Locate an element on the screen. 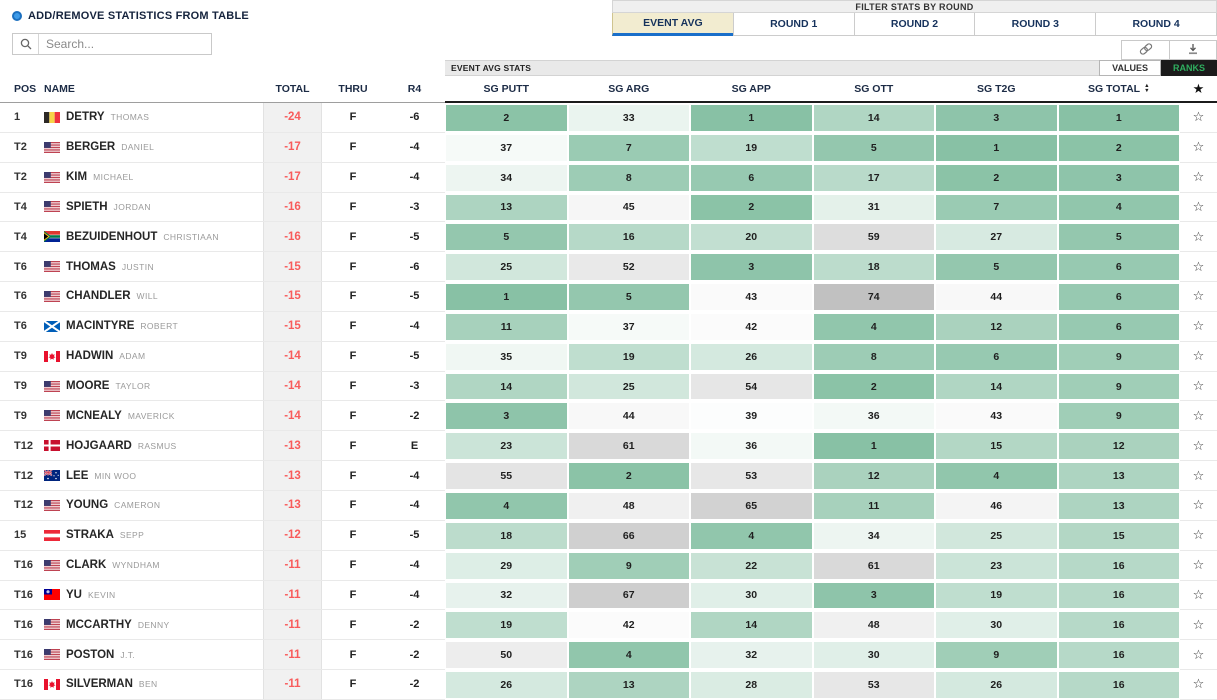  position-cell: T12 is located at coordinates (23, 475).